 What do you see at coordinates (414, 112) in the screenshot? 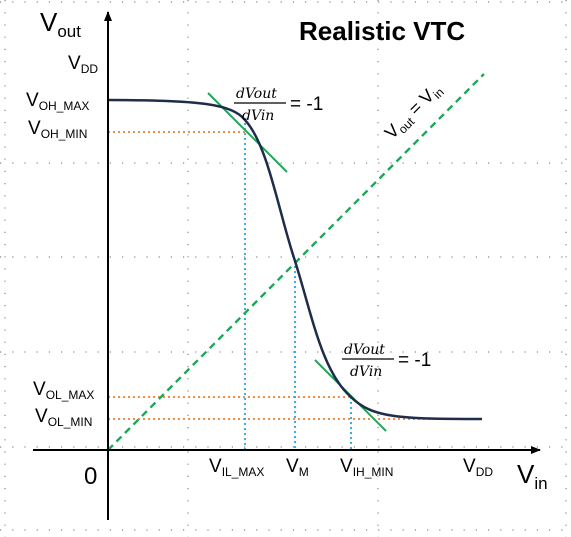
I see `diagonal-label: Vout = Vin` at bounding box center [414, 112].